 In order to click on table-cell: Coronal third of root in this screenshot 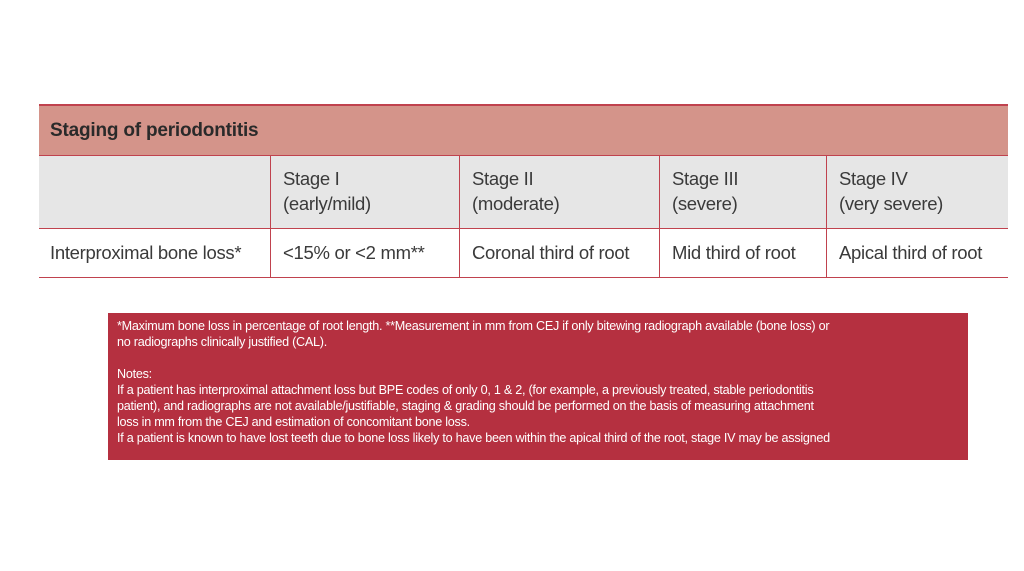, I will do `click(559, 253)`.